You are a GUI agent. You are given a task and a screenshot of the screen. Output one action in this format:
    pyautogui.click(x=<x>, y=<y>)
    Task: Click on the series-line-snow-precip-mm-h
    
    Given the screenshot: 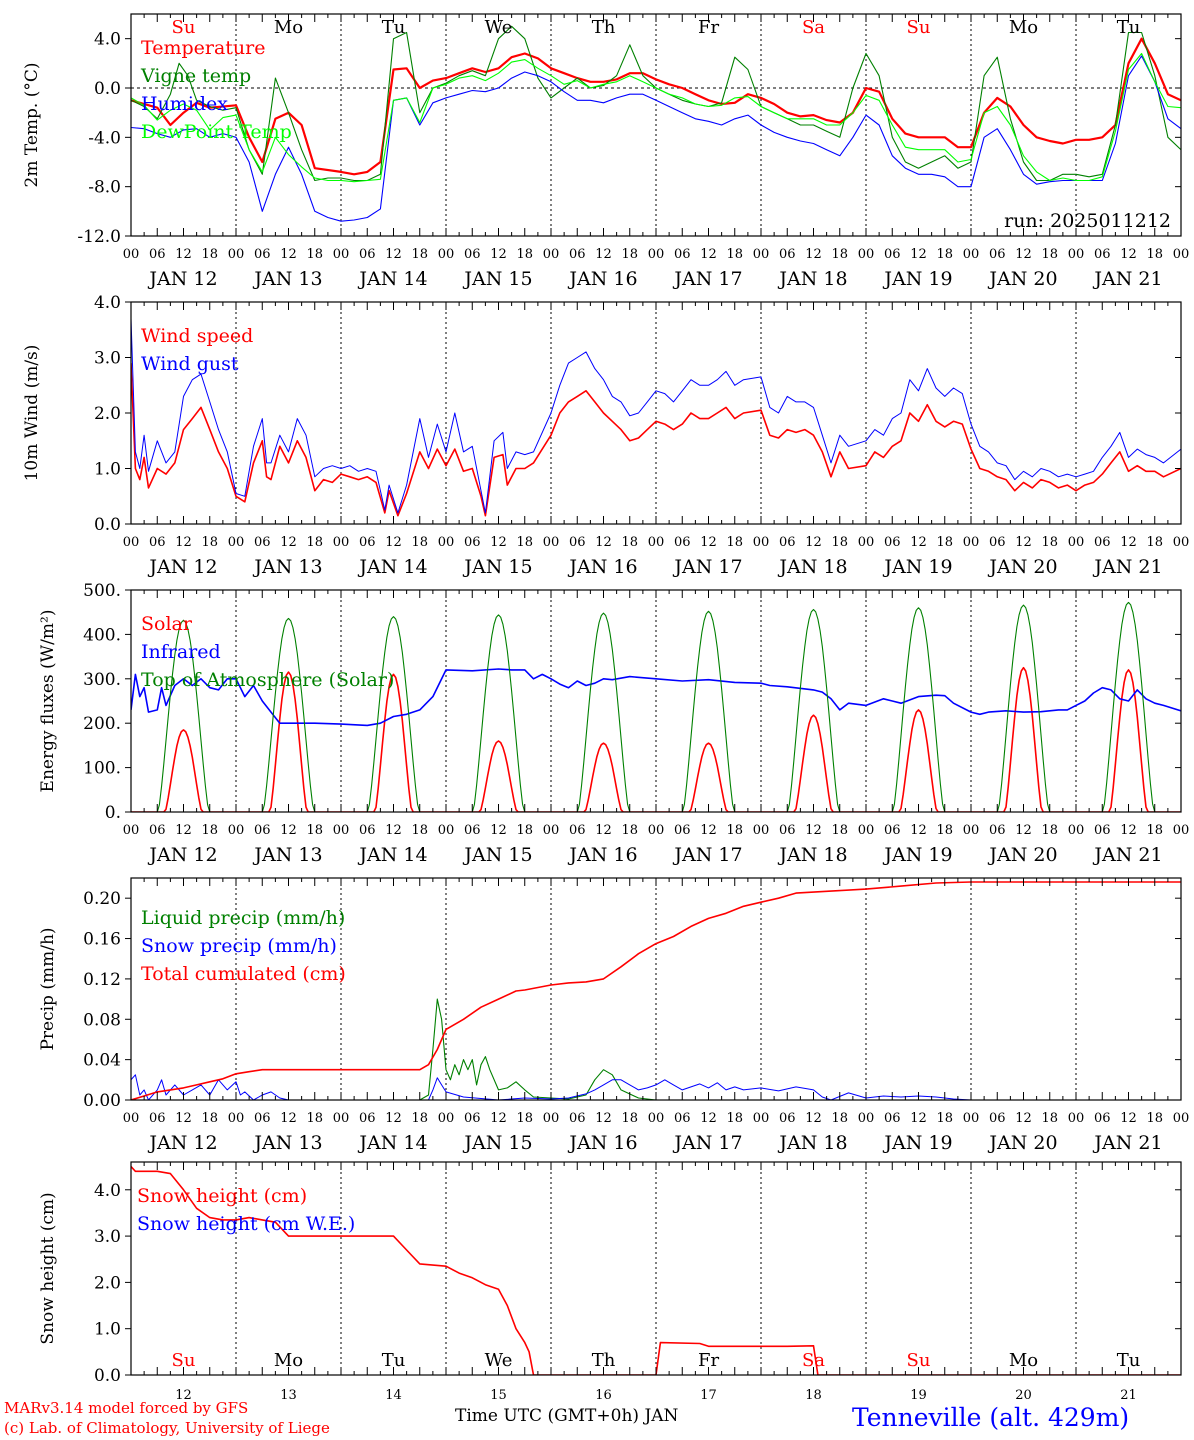 What is the action you would take?
    pyautogui.click(x=656, y=1087)
    